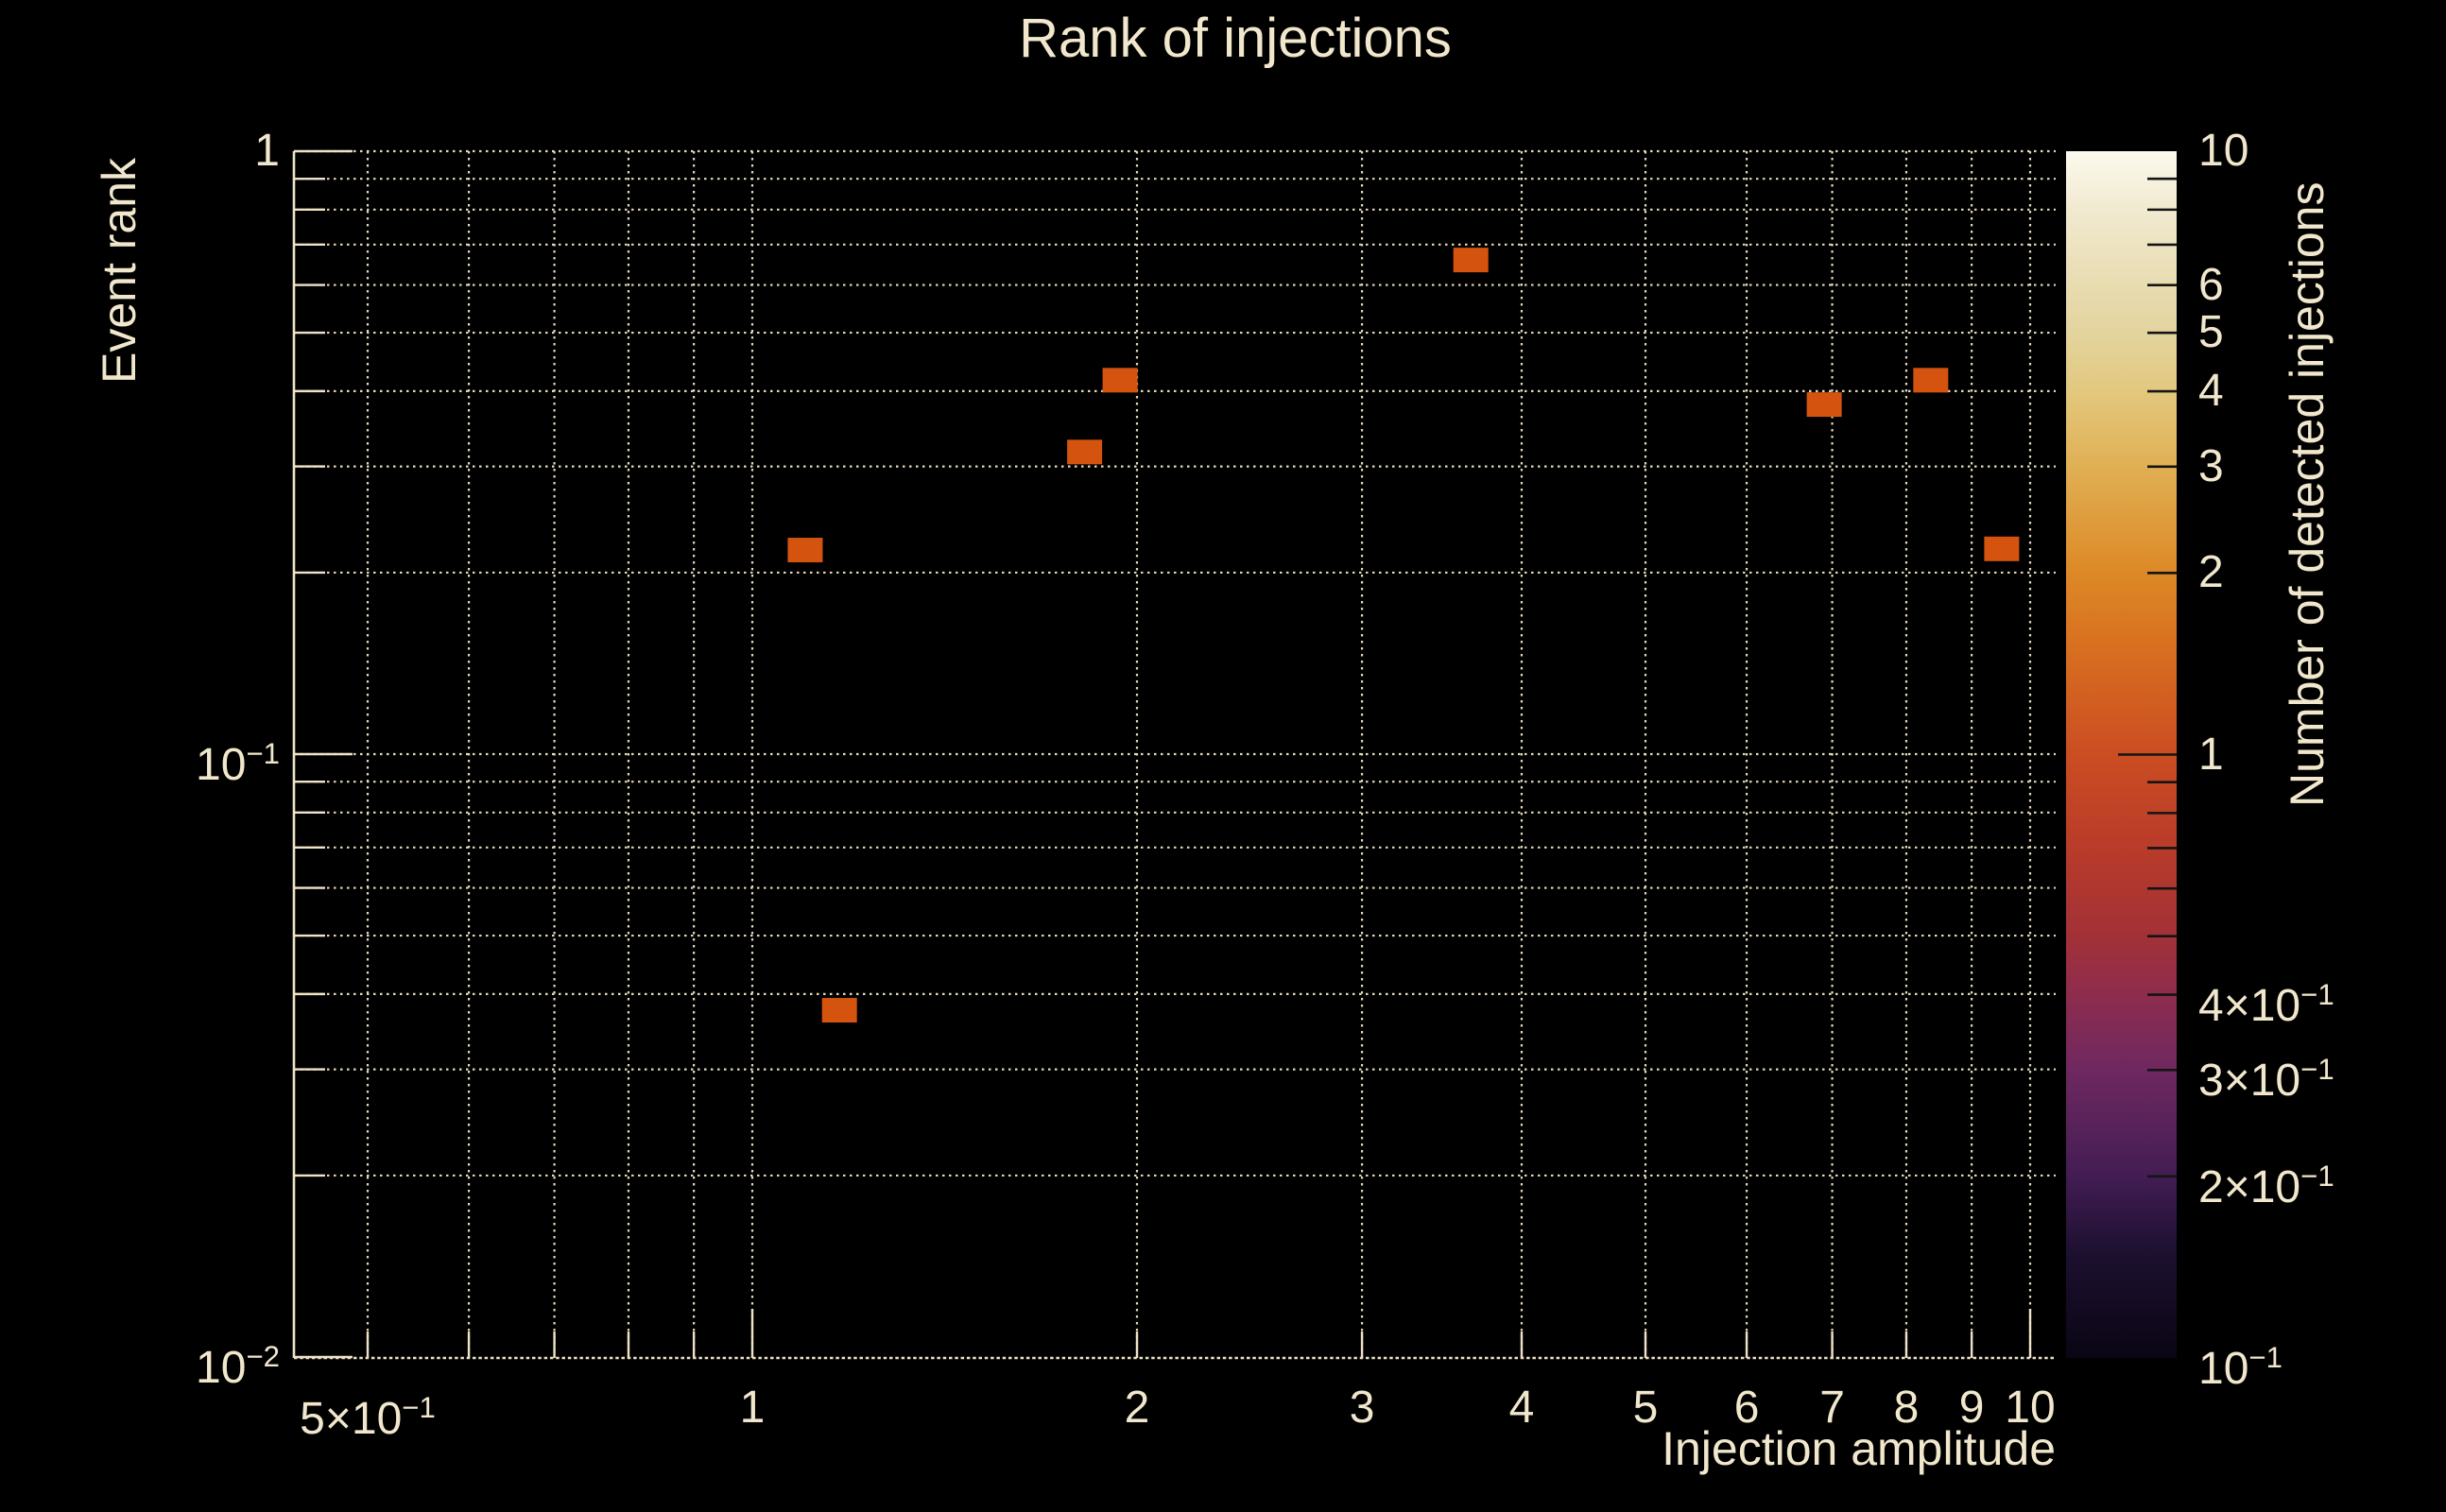 Image resolution: width=2446 pixels, height=1512 pixels. What do you see at coordinates (2266, 1185) in the screenshot?
I see `colorbar-tick-label: 2×10⁻¹` at bounding box center [2266, 1185].